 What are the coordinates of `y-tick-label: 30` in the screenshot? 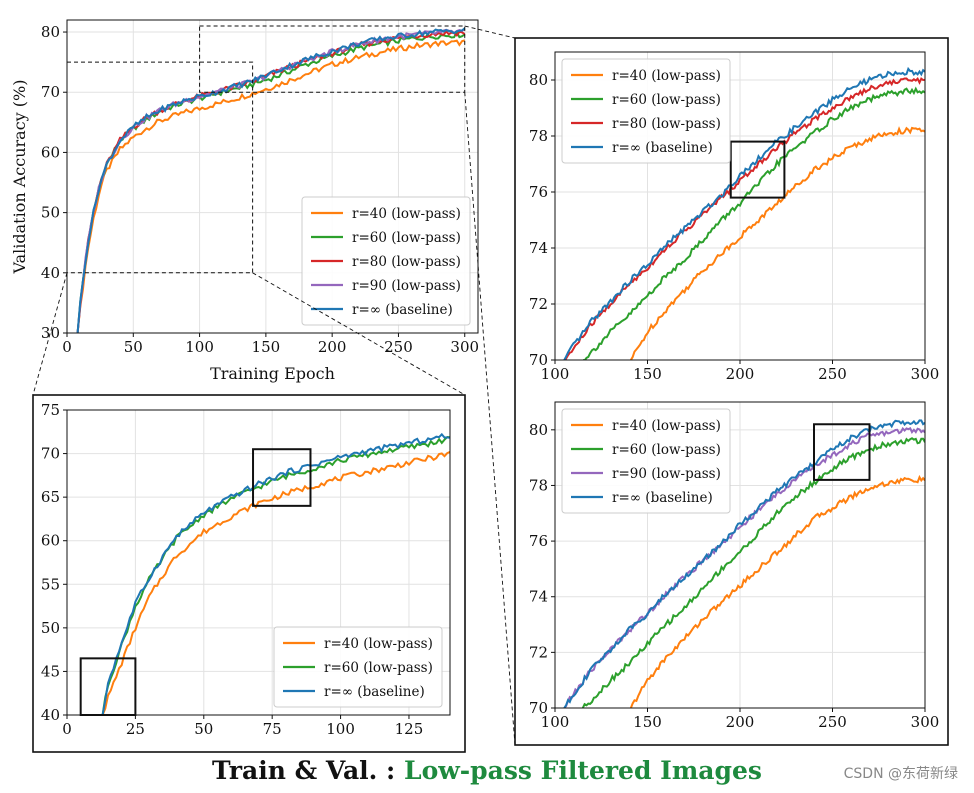 It's located at (50, 333).